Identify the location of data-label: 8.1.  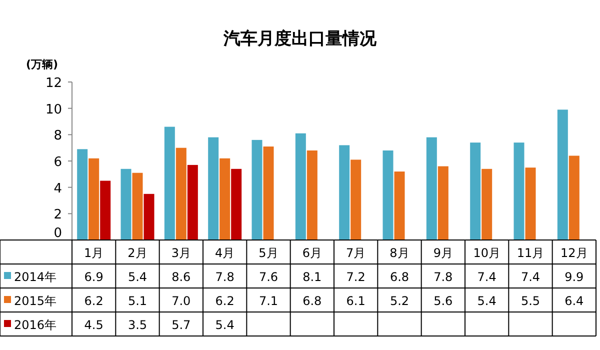
(312, 277).